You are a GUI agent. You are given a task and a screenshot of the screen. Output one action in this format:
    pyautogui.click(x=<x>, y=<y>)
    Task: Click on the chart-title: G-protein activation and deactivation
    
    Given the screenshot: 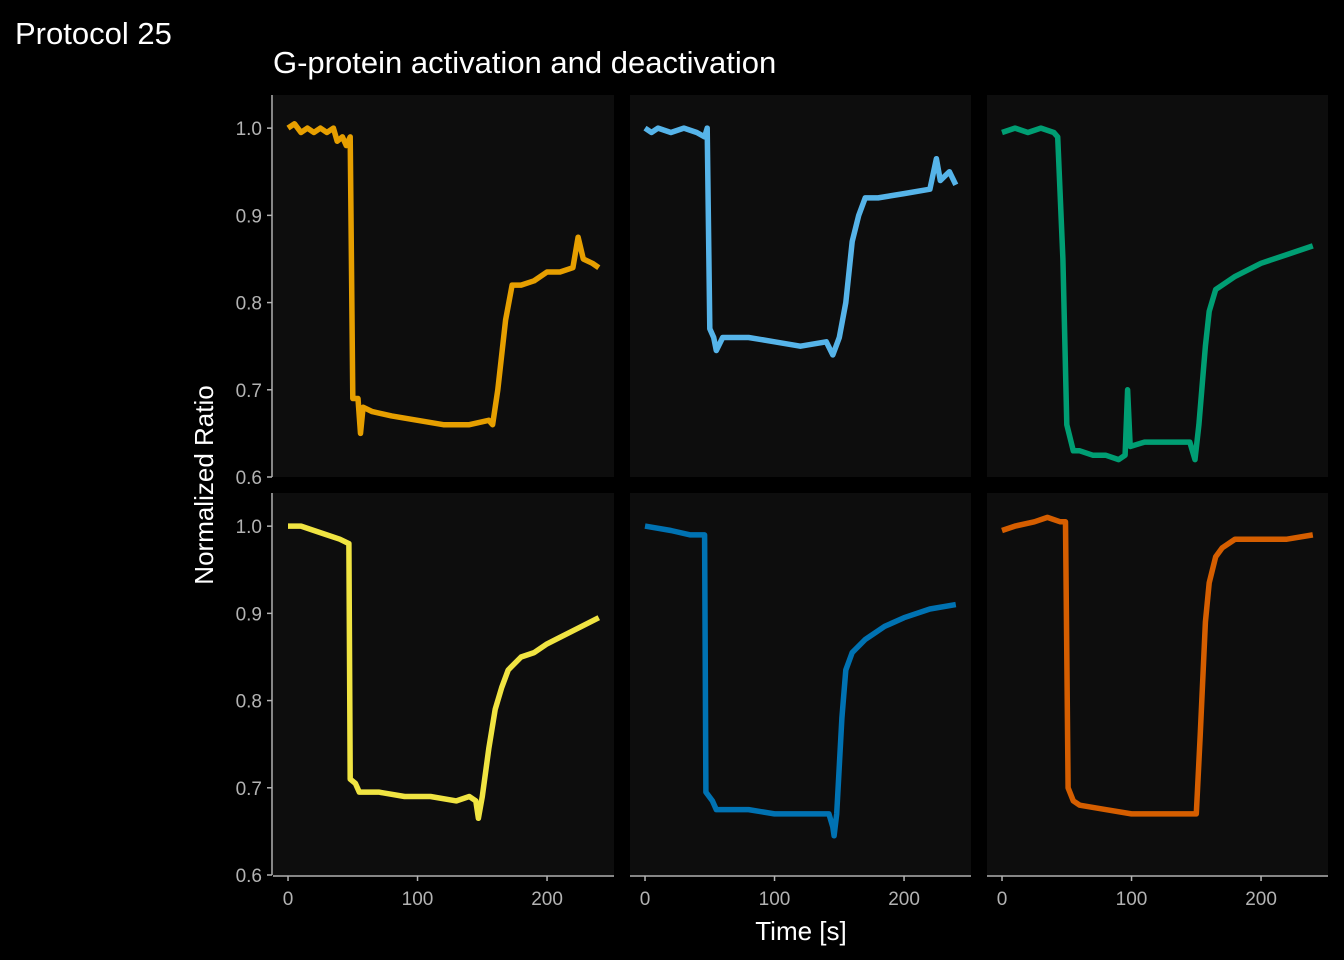 What is the action you would take?
    pyautogui.click(x=524, y=62)
    